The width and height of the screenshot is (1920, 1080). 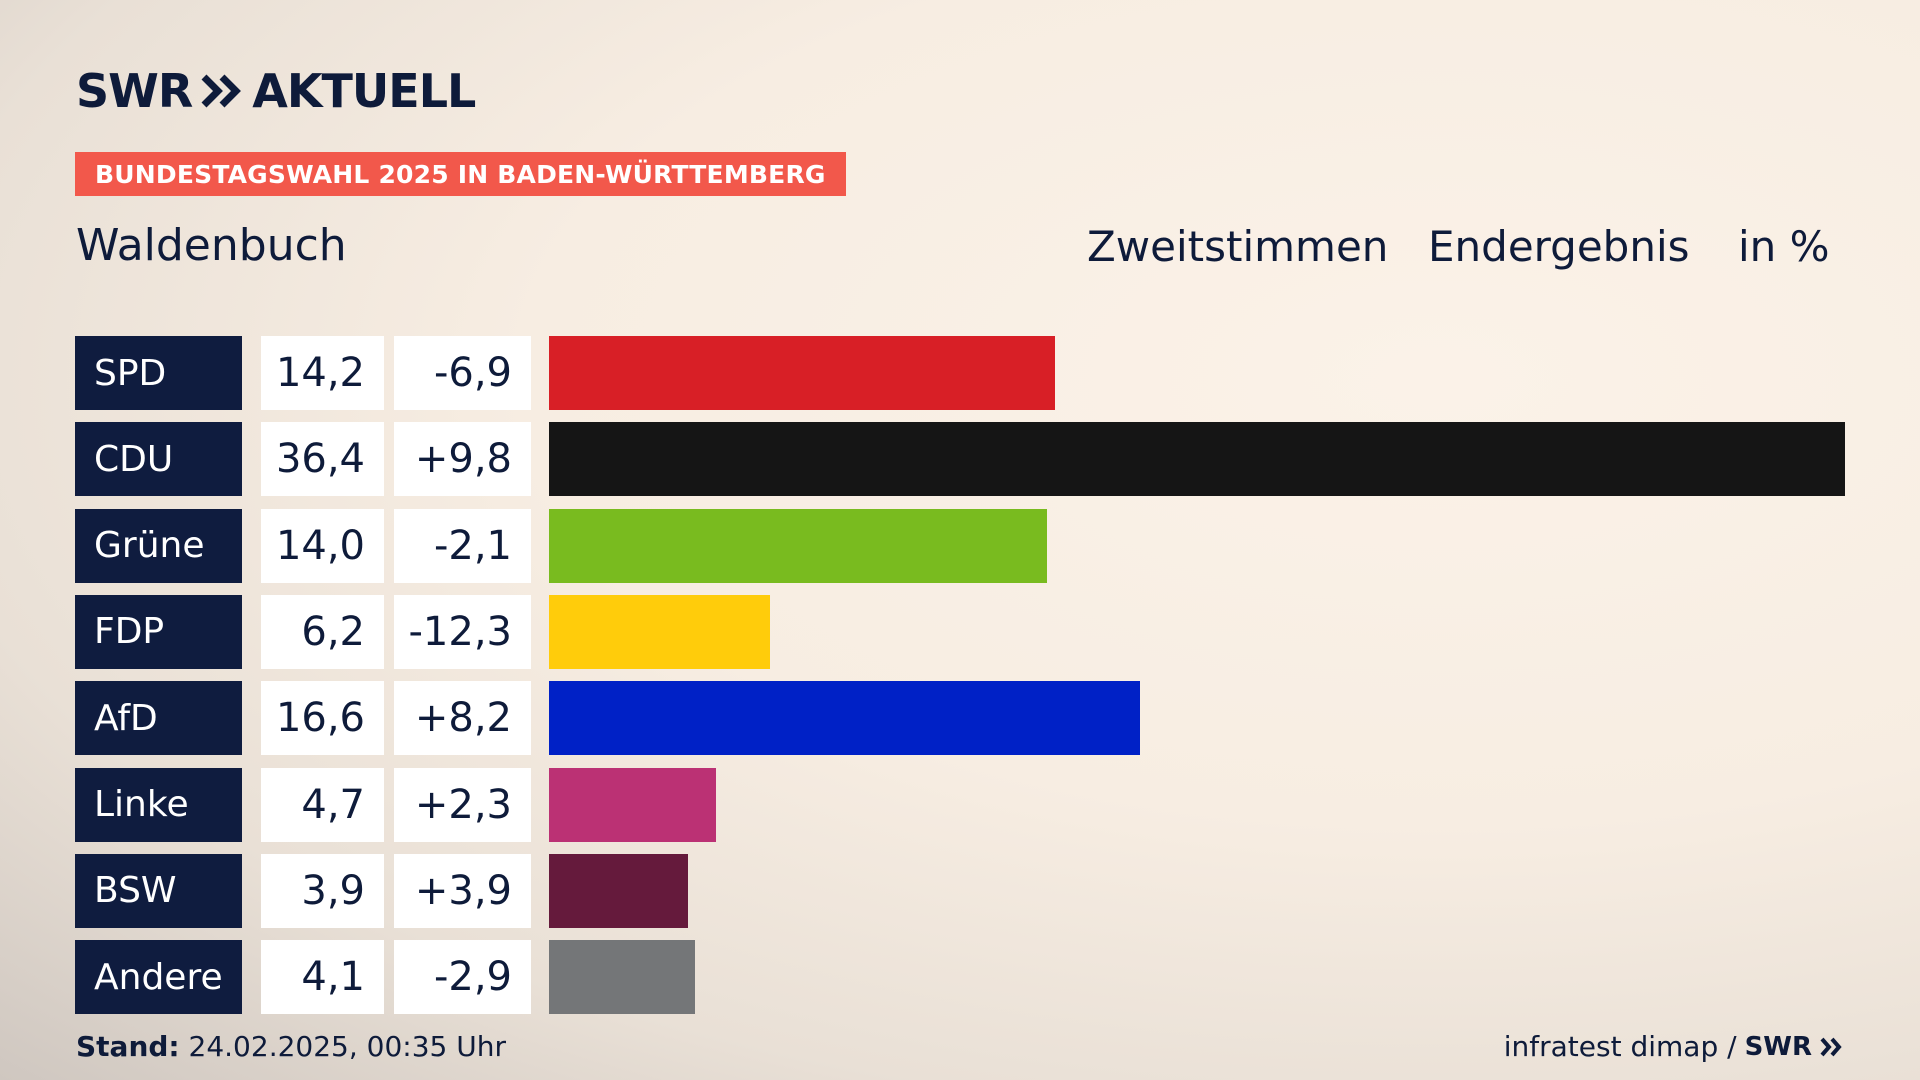 I want to click on party-label: AfD, so click(x=158, y=718).